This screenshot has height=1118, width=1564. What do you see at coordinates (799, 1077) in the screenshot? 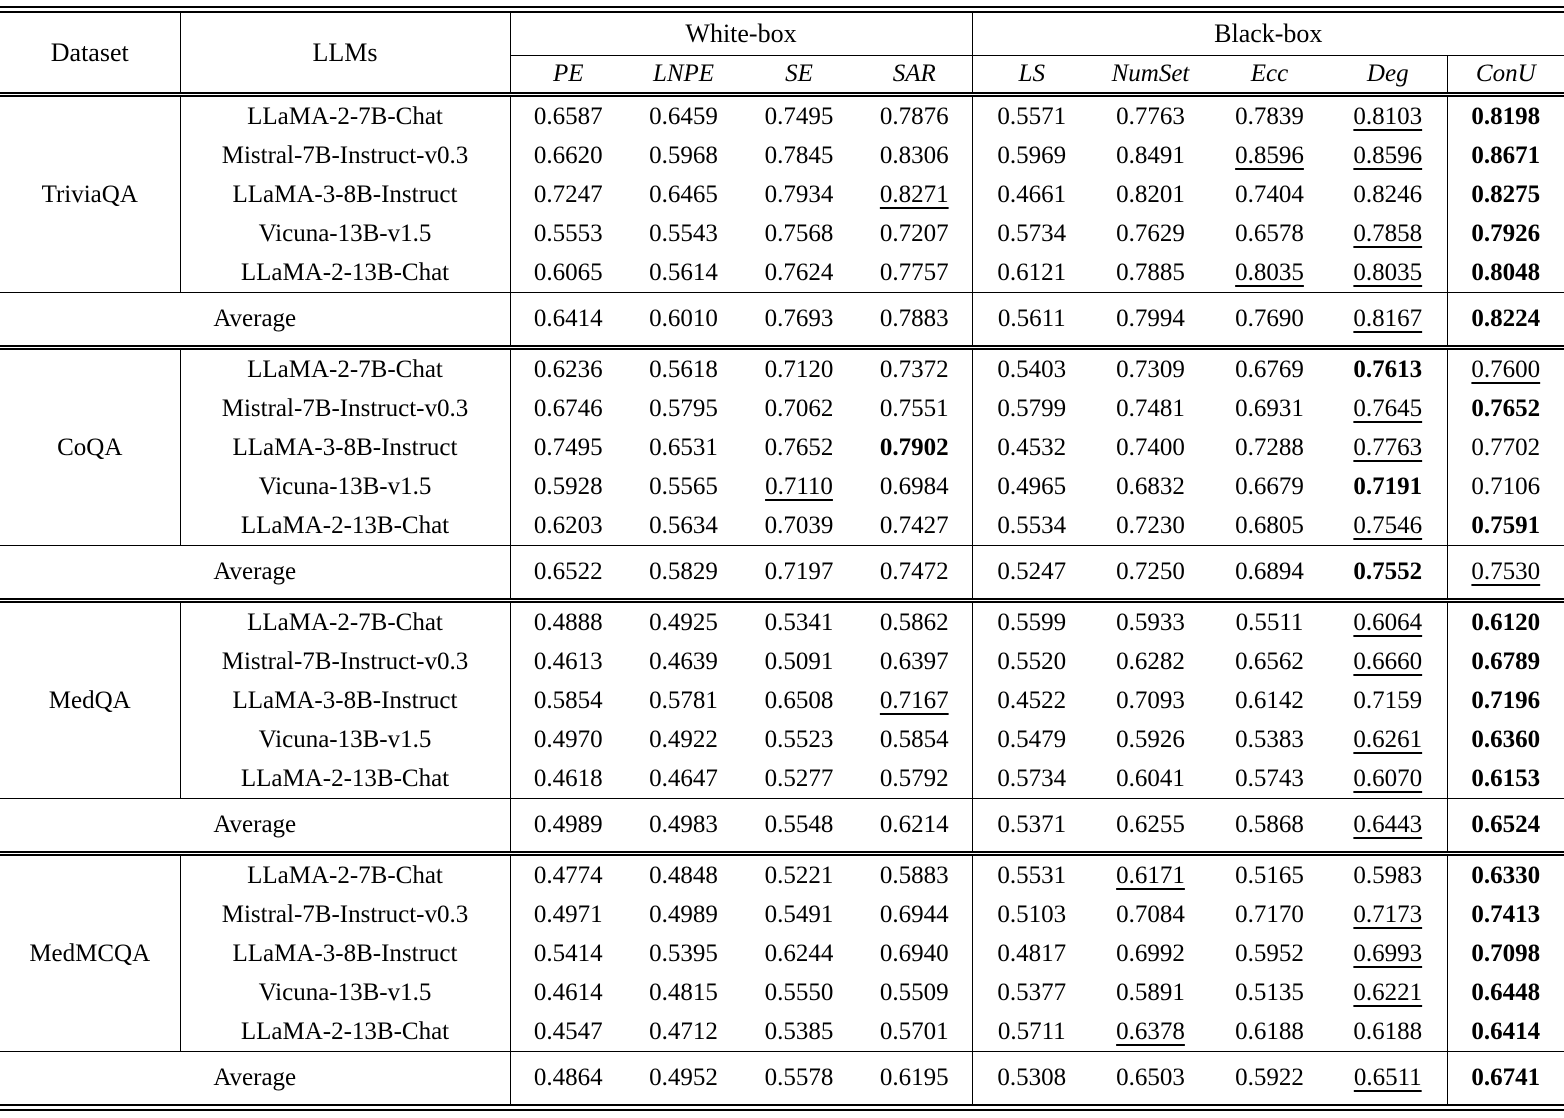
I see `metric-value: 0.5578` at bounding box center [799, 1077].